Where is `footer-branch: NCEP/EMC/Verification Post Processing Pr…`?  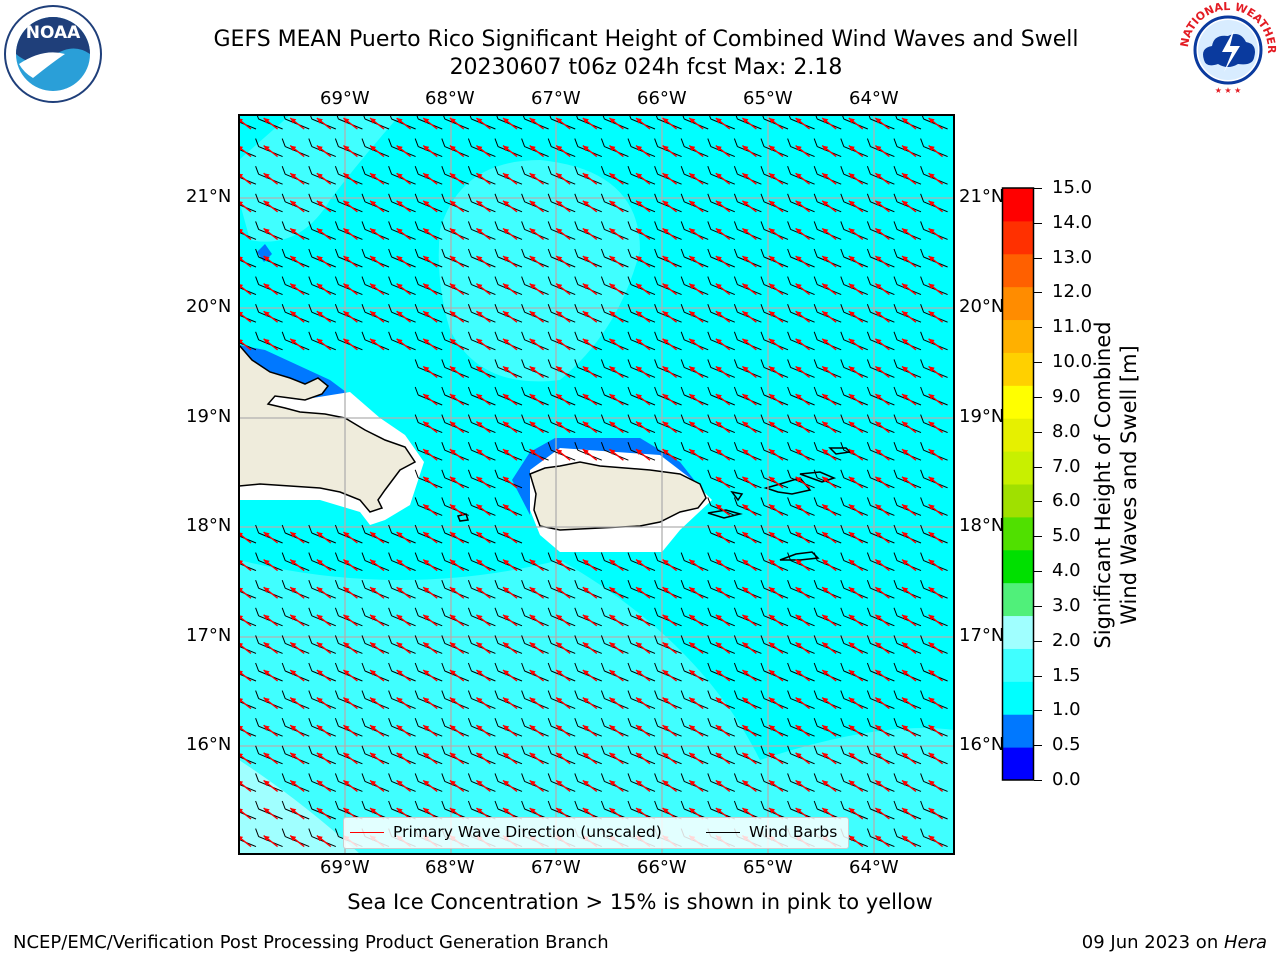 footer-branch: NCEP/EMC/Verification Post Processing Pr… is located at coordinates (311, 942).